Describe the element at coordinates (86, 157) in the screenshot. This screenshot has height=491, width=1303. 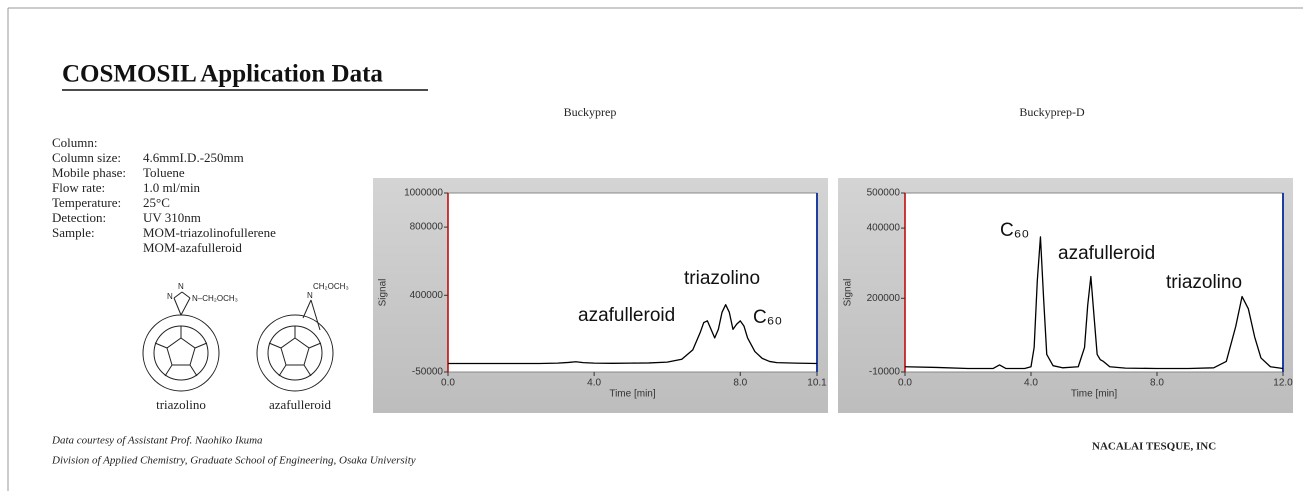
I see `condition-label: Column size:` at that location.